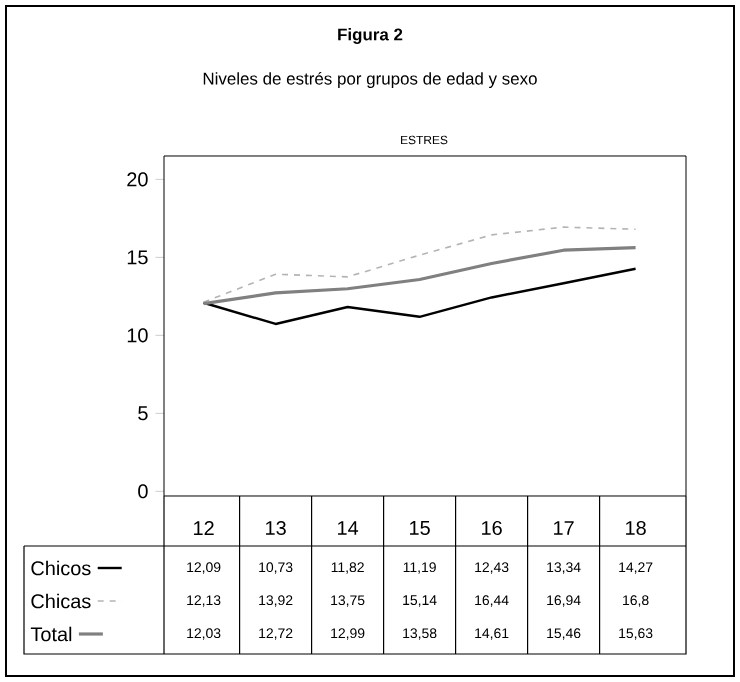  What do you see at coordinates (61, 568) in the screenshot?
I see `legend-label: Chicos` at bounding box center [61, 568].